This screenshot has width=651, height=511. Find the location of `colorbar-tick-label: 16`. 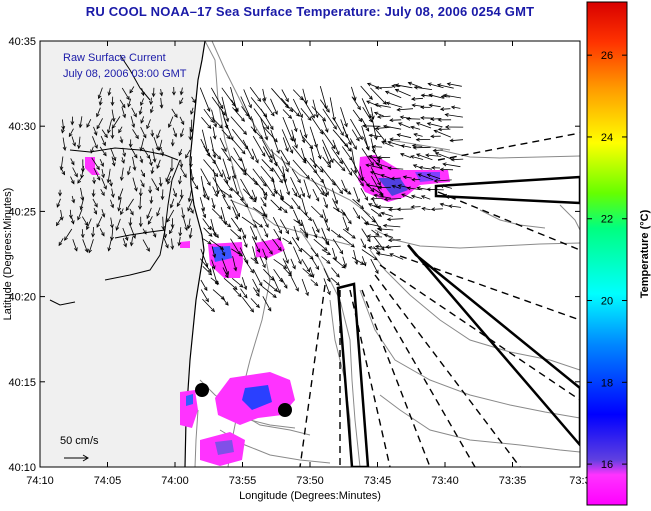

colorbar-tick-label: 16 is located at coordinates (607, 465).